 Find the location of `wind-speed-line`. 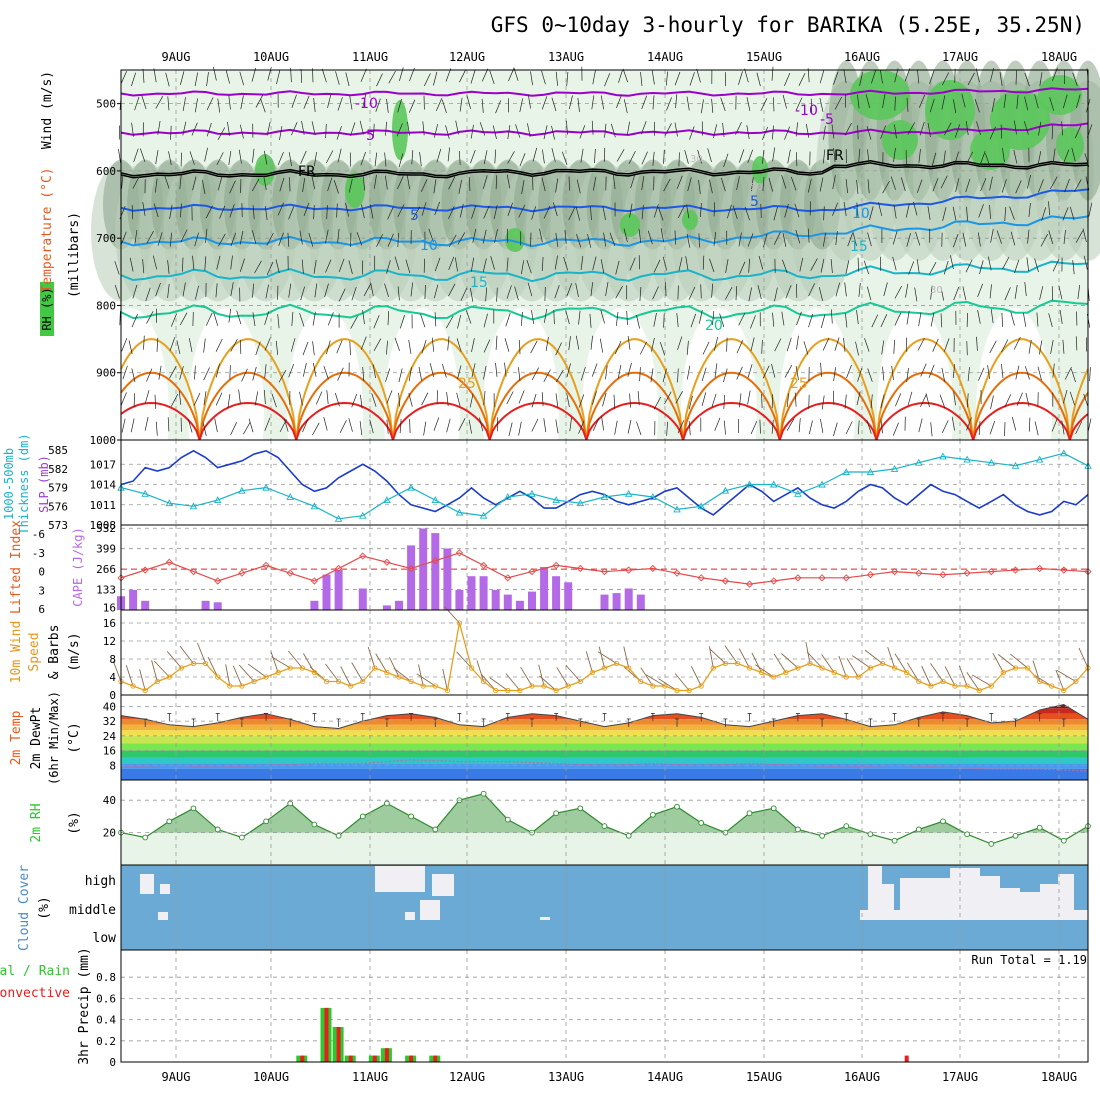

wind-speed-line is located at coordinates (604, 657).